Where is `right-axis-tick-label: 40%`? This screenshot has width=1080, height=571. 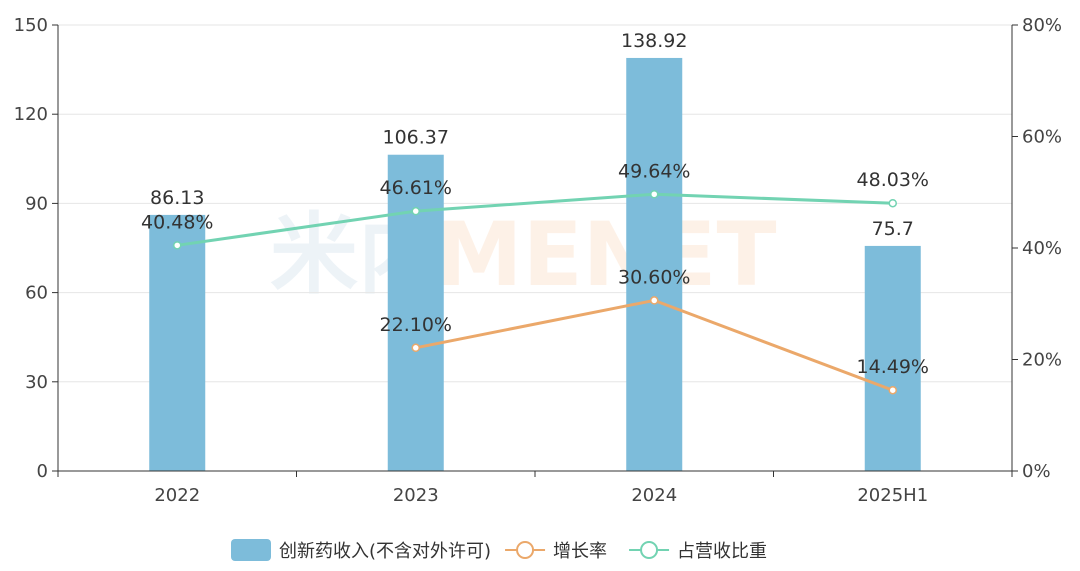 right-axis-tick-label: 40% is located at coordinates (1042, 248).